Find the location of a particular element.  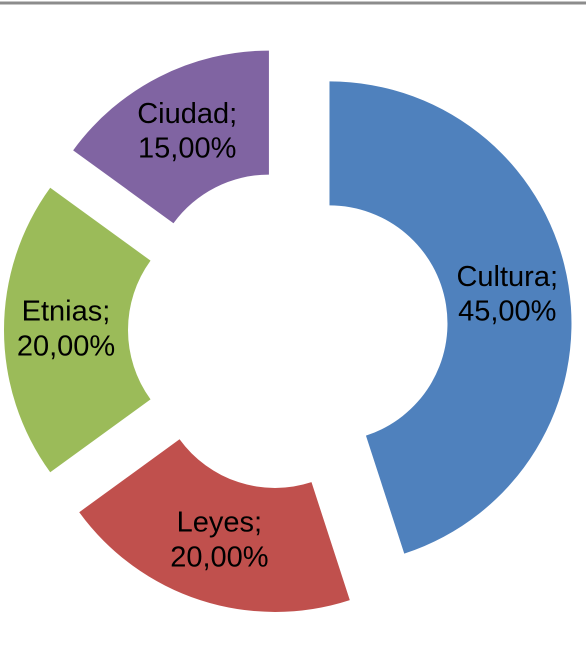

label-category: Cultura; is located at coordinates (507, 277).